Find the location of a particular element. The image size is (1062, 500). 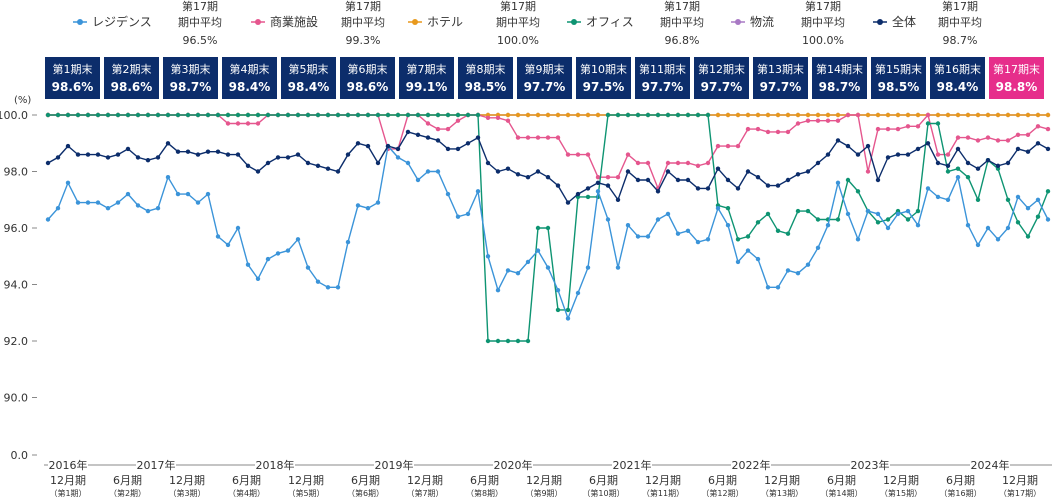

period-number-13: （第13期） is located at coordinates (782, 493).